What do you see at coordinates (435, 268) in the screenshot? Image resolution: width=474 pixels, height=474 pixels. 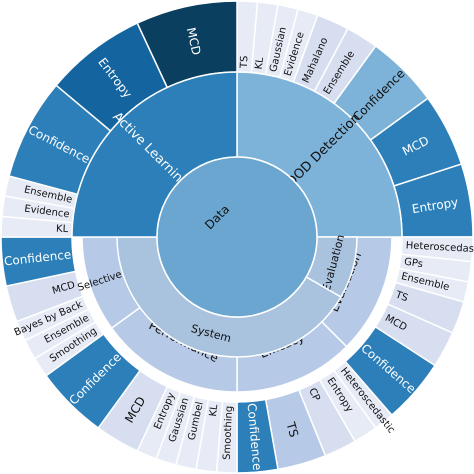 I see `outer-segment-gps: GPs` at bounding box center [435, 268].